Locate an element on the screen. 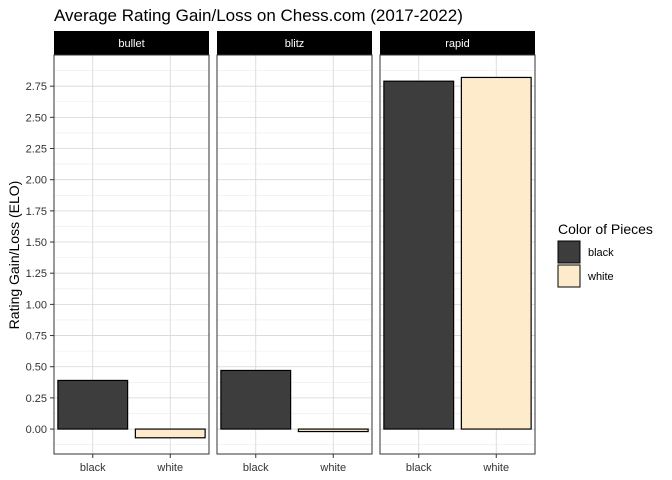  facet-strip-label: rapid is located at coordinates (457, 44).